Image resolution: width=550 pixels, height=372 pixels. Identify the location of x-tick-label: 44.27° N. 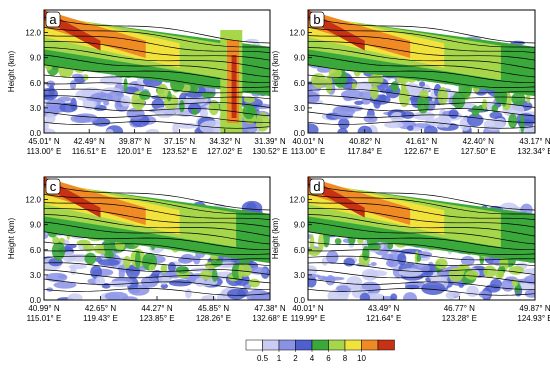
(156, 308).